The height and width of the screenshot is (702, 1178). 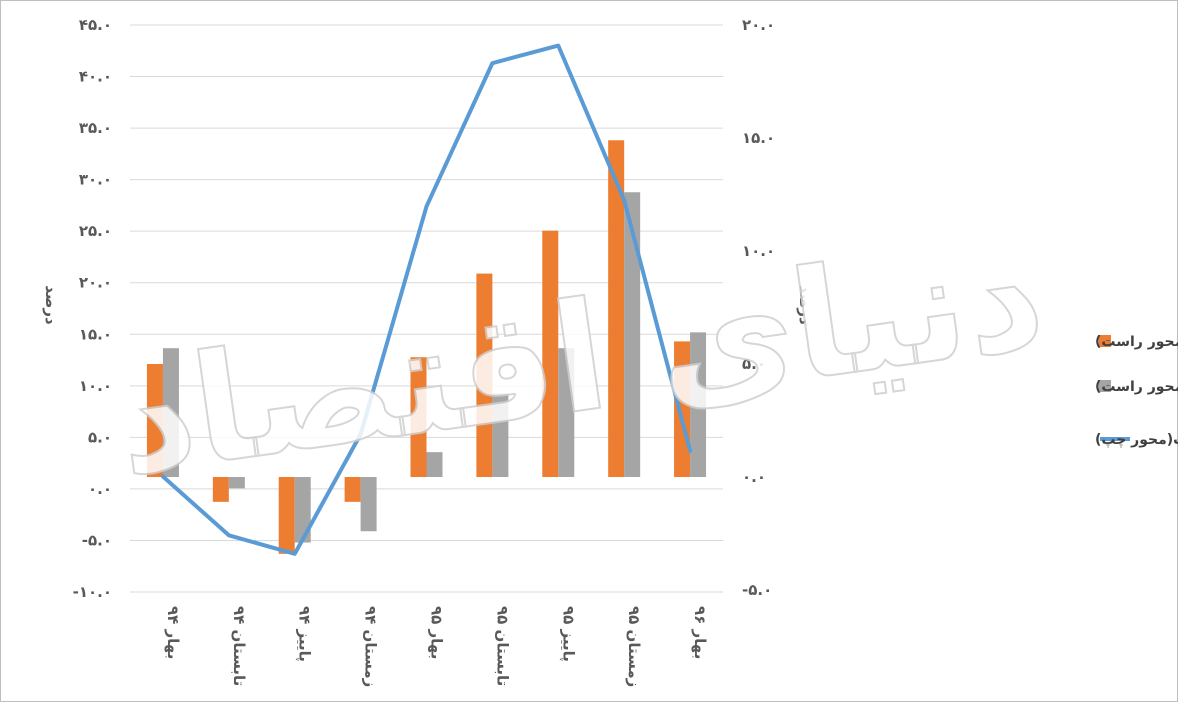 I want to click on left-tick-label: ۴۵.۰, so click(x=95, y=25).